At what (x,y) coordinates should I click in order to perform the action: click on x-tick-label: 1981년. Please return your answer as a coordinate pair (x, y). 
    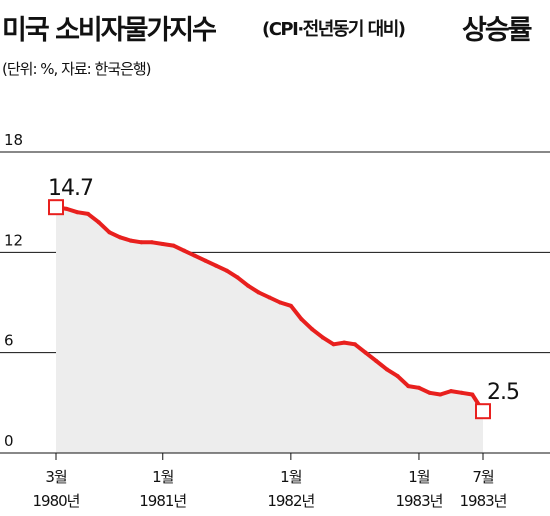
    Looking at the image, I should click on (162, 501).